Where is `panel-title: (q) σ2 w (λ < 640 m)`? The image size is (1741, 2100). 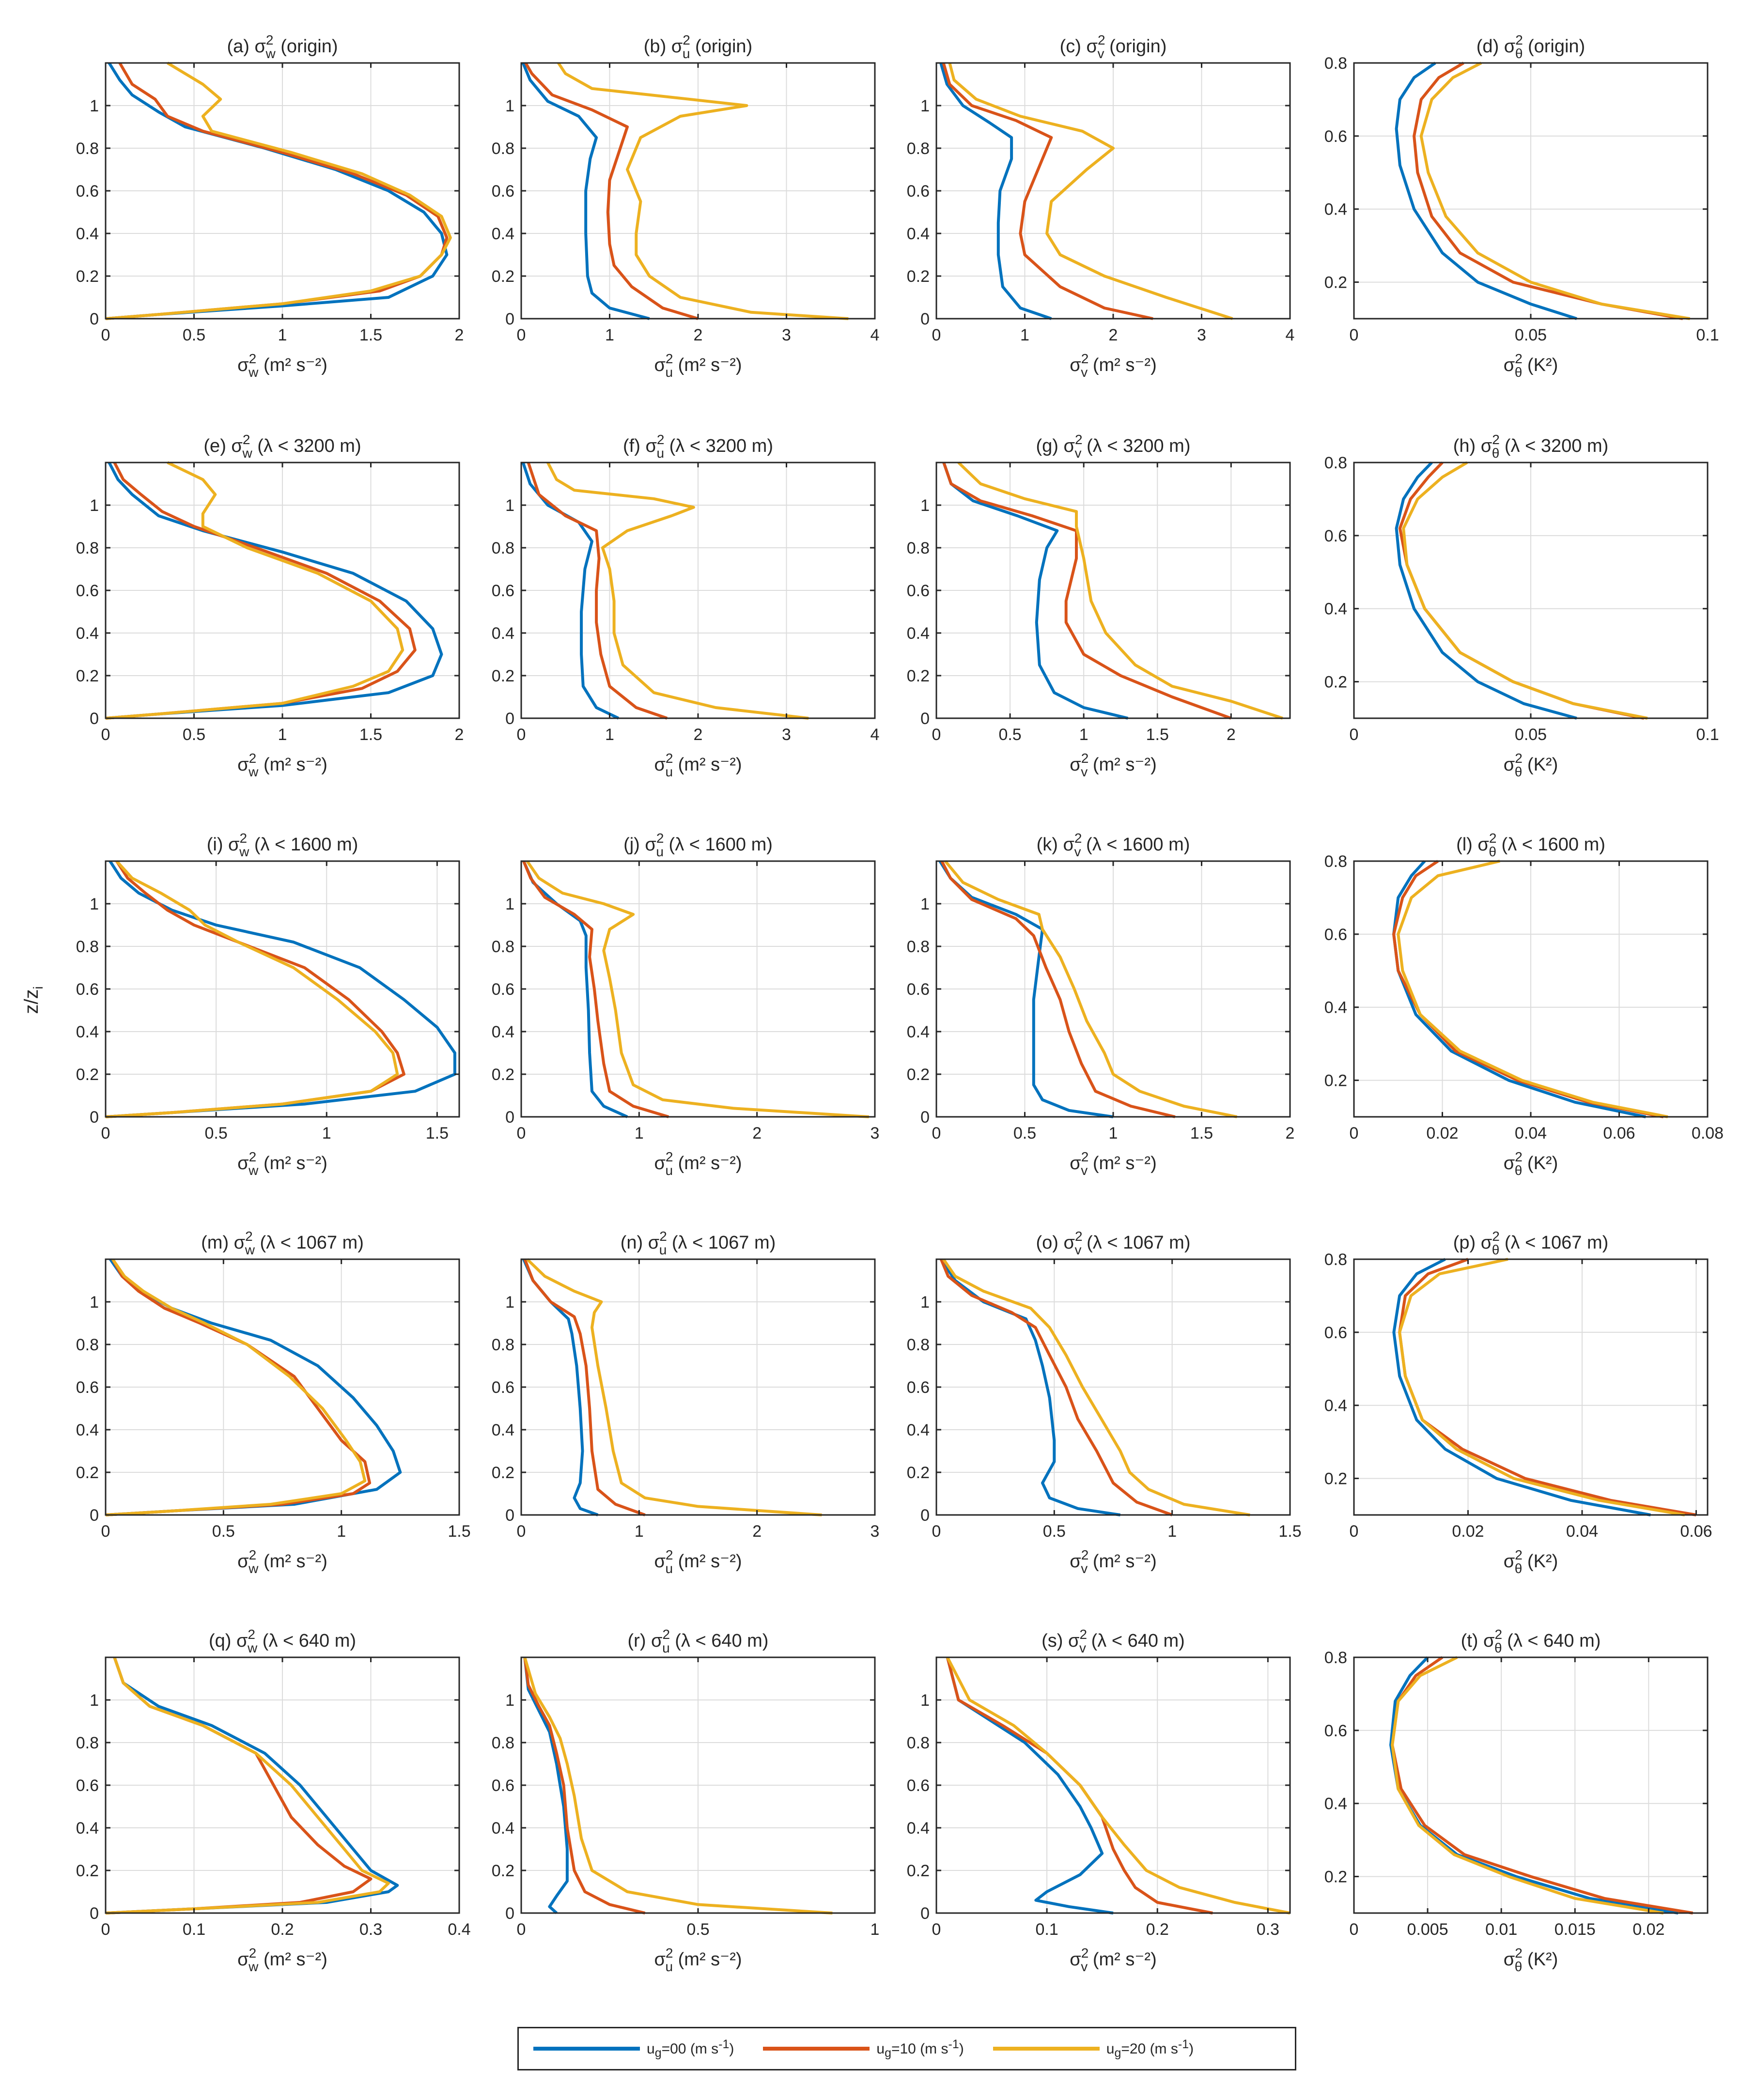 panel-title: (q) σ2 w (λ < 640 m) is located at coordinates (282, 1641).